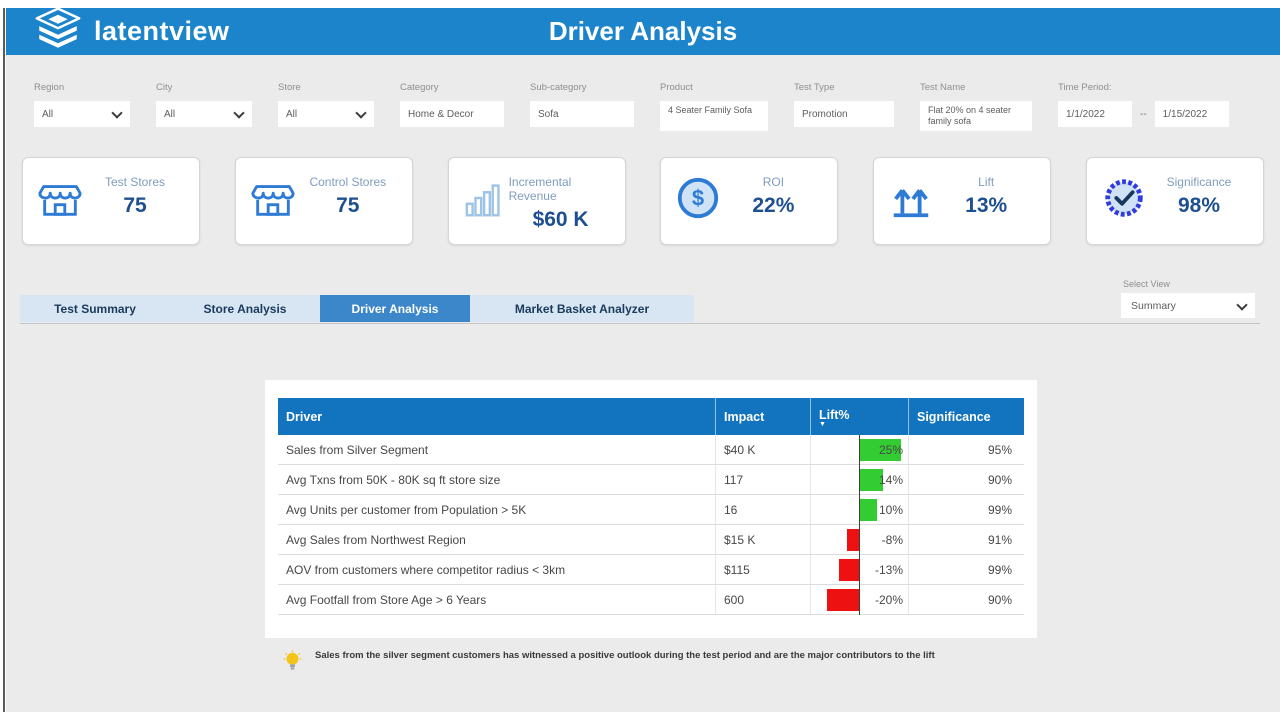 The width and height of the screenshot is (1280, 720). What do you see at coordinates (762, 509) in the screenshot?
I see `cell-impact: 16` at bounding box center [762, 509].